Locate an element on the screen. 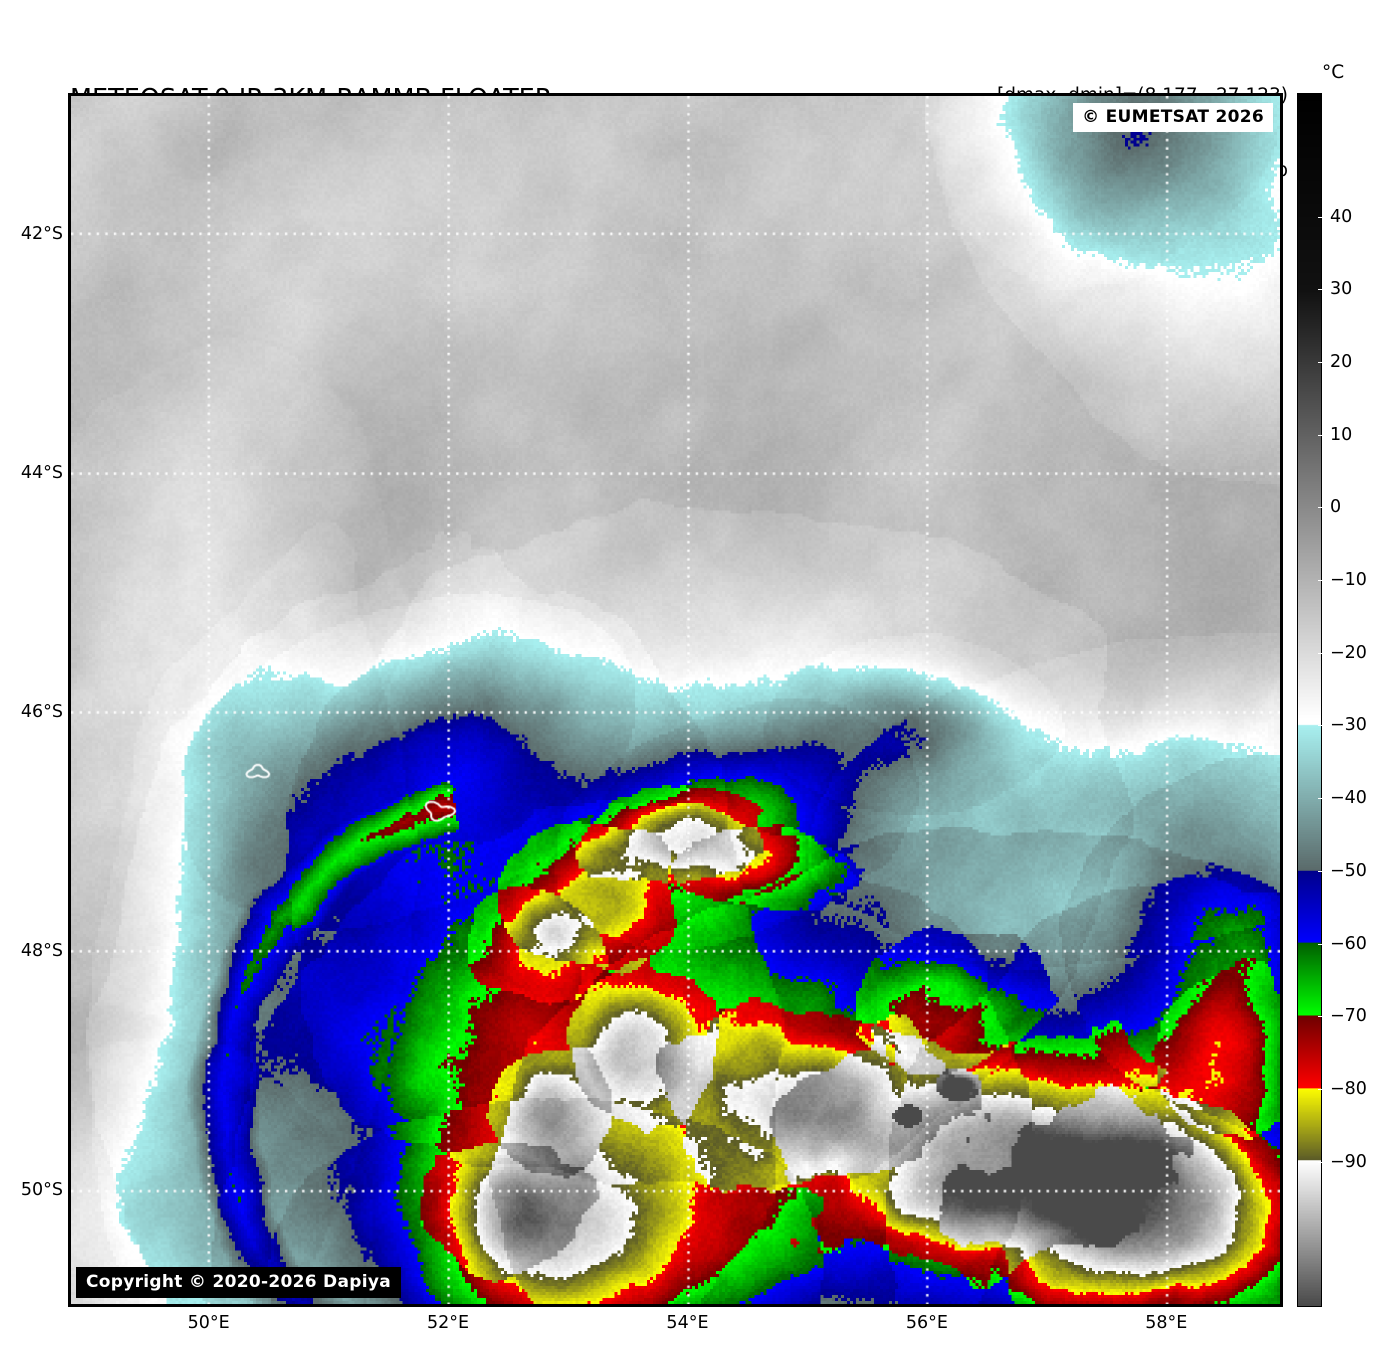 This screenshot has height=1359, width=1388. lon-tick-label: 56°E is located at coordinates (926, 1323).